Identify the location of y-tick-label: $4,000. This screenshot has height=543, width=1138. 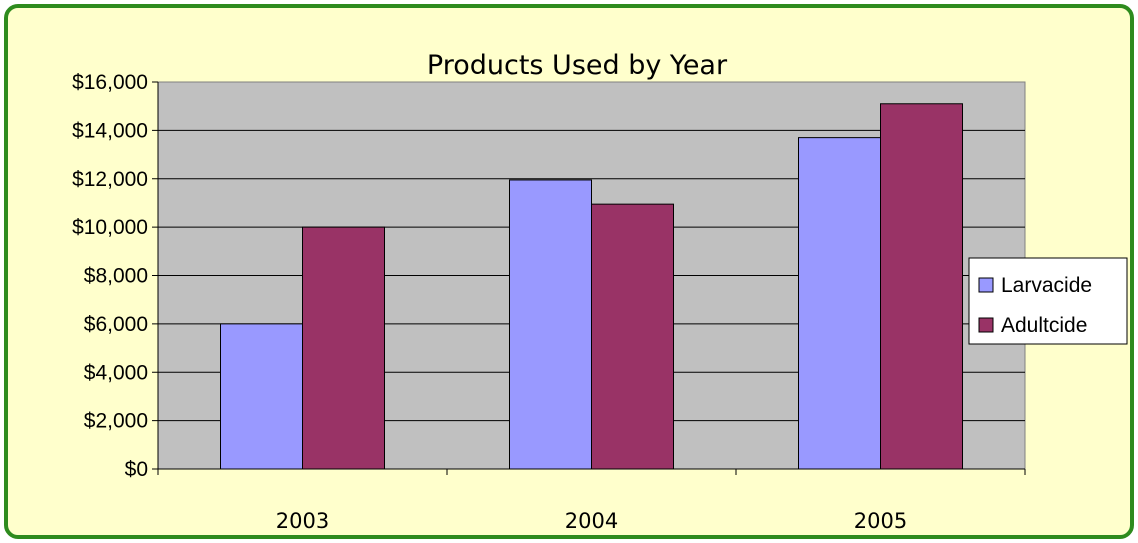
(116, 372).